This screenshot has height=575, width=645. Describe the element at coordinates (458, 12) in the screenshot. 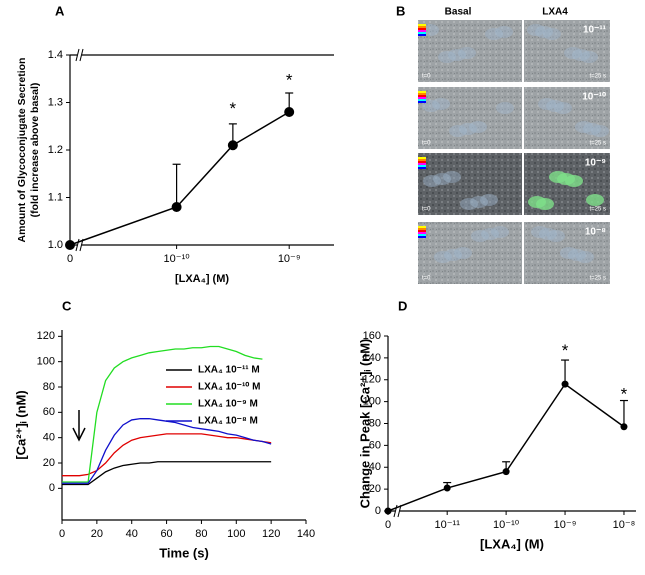

I see `column-label: Basal` at that location.